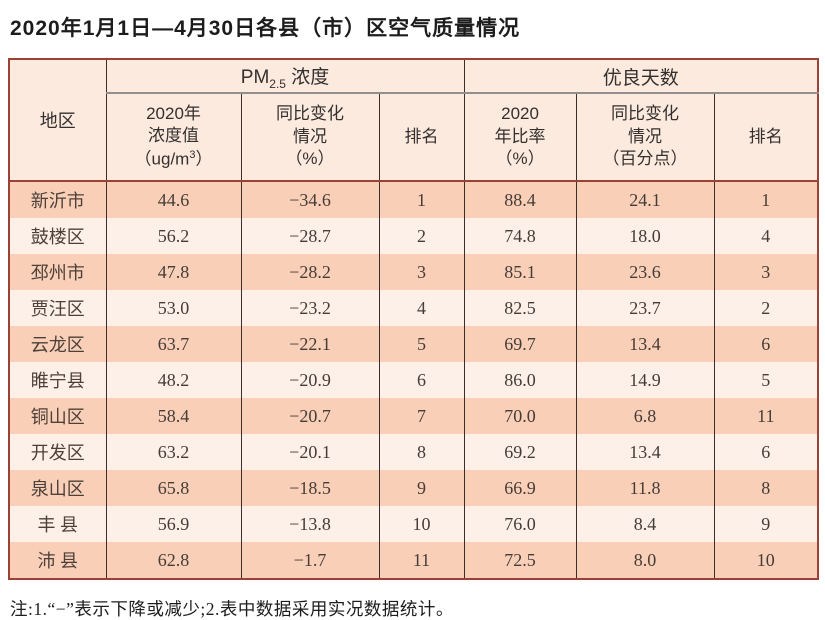 This screenshot has height=620, width=825. I want to click on cell-ratio: 70.0, so click(520, 416).